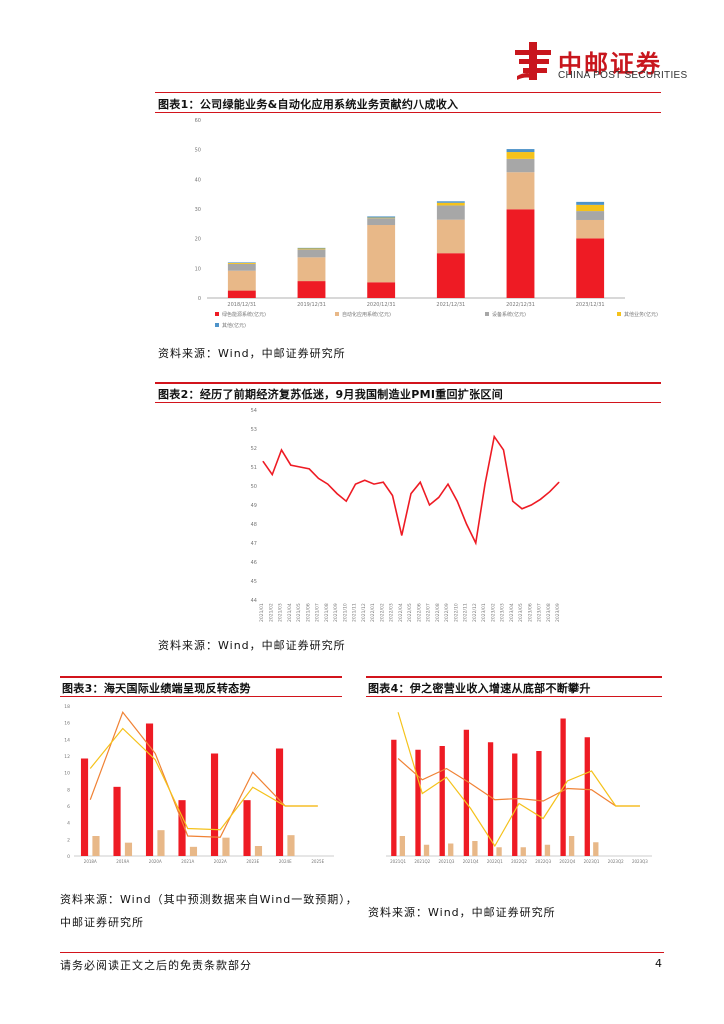 Image resolution: width=724 pixels, height=1024 pixels. What do you see at coordinates (290, 612) in the screenshot?
I see `x-tick-label: 2021/04` at bounding box center [290, 612].